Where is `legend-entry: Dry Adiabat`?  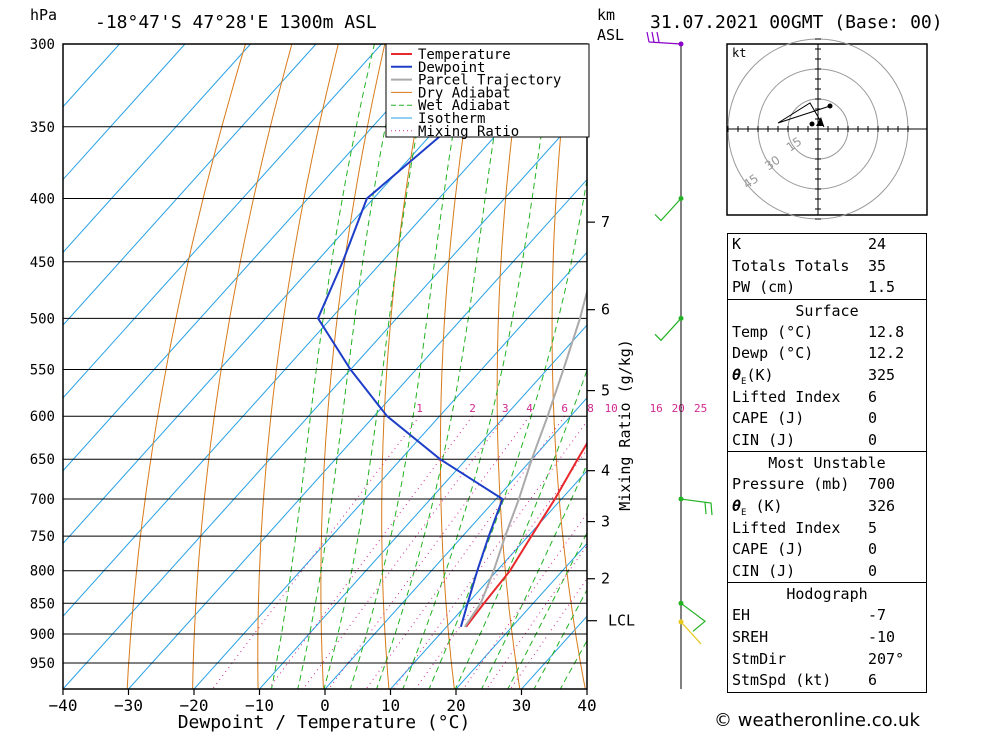
legend-entry: Dry Adiabat is located at coordinates (464, 93).